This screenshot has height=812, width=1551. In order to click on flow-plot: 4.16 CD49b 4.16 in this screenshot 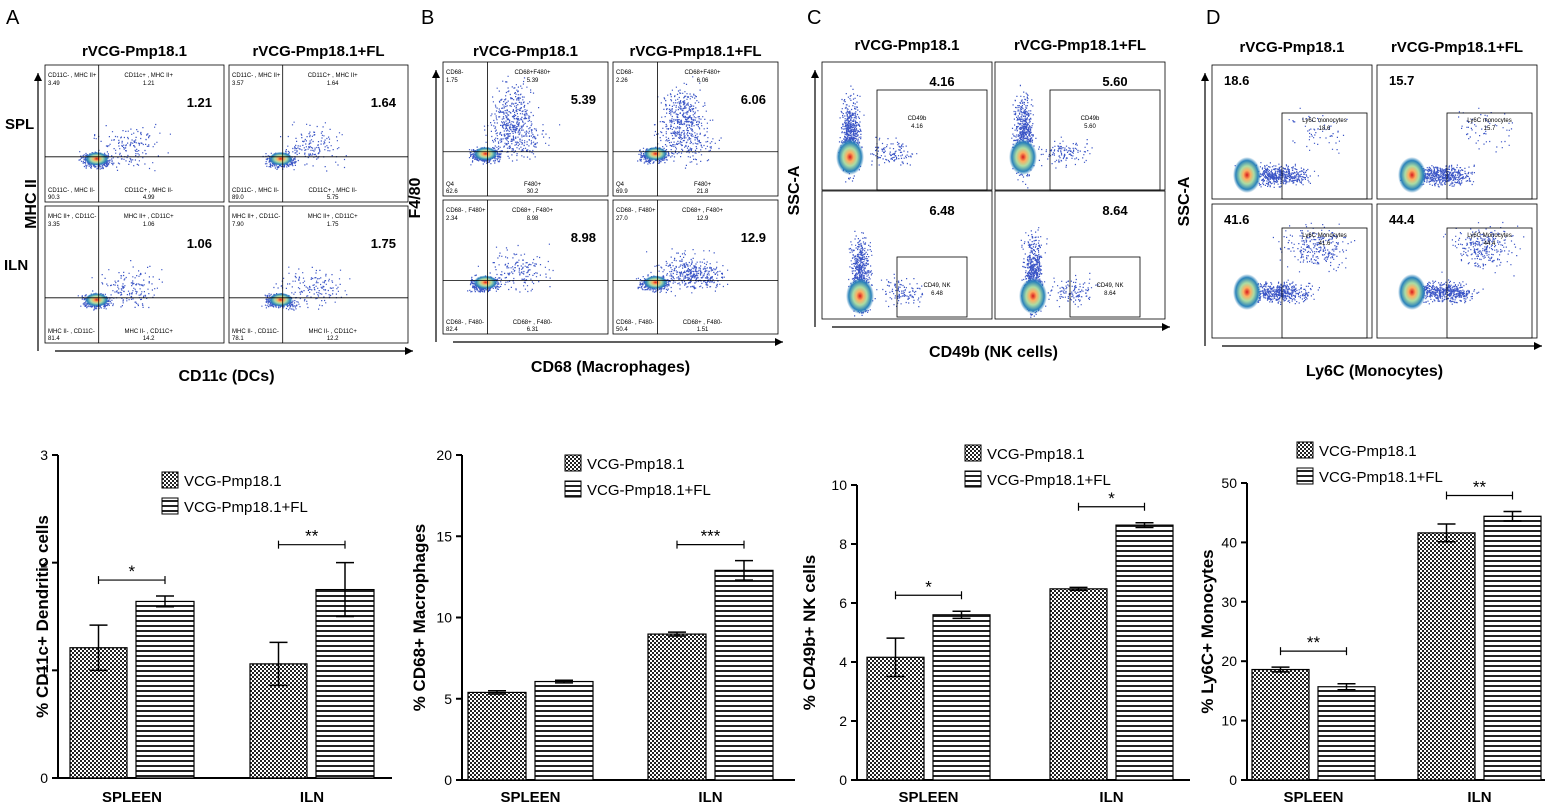, I will do `click(907, 126)`.